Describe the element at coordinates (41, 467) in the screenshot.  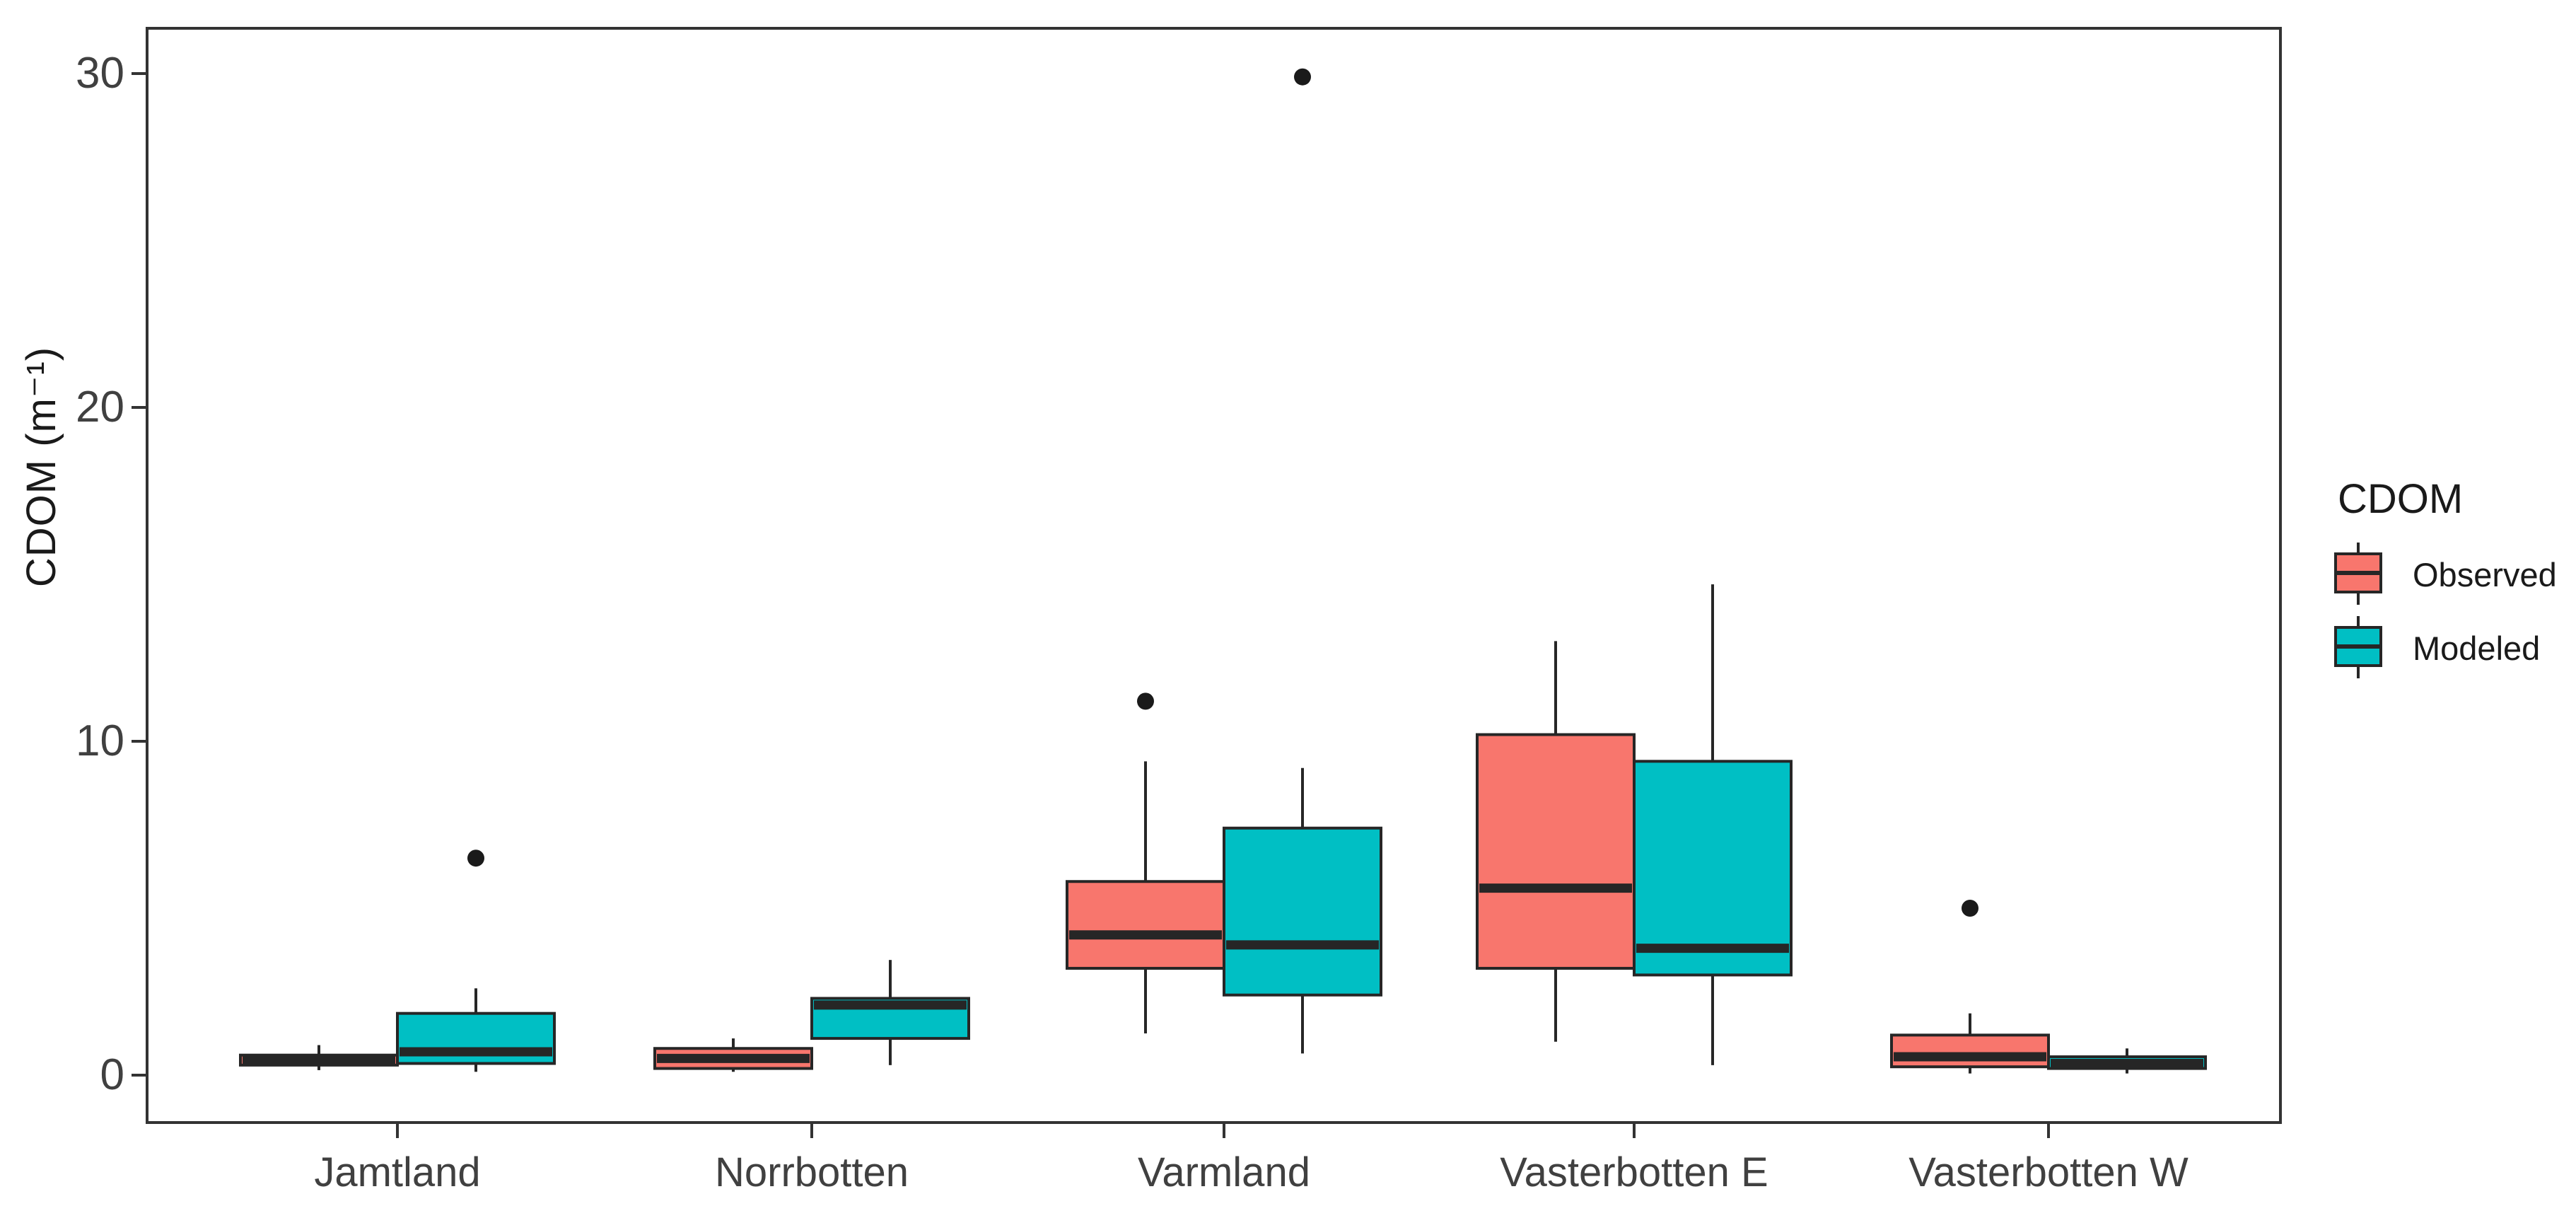
I see `y-axis-title: CDOM (m⁻¹)` at that location.